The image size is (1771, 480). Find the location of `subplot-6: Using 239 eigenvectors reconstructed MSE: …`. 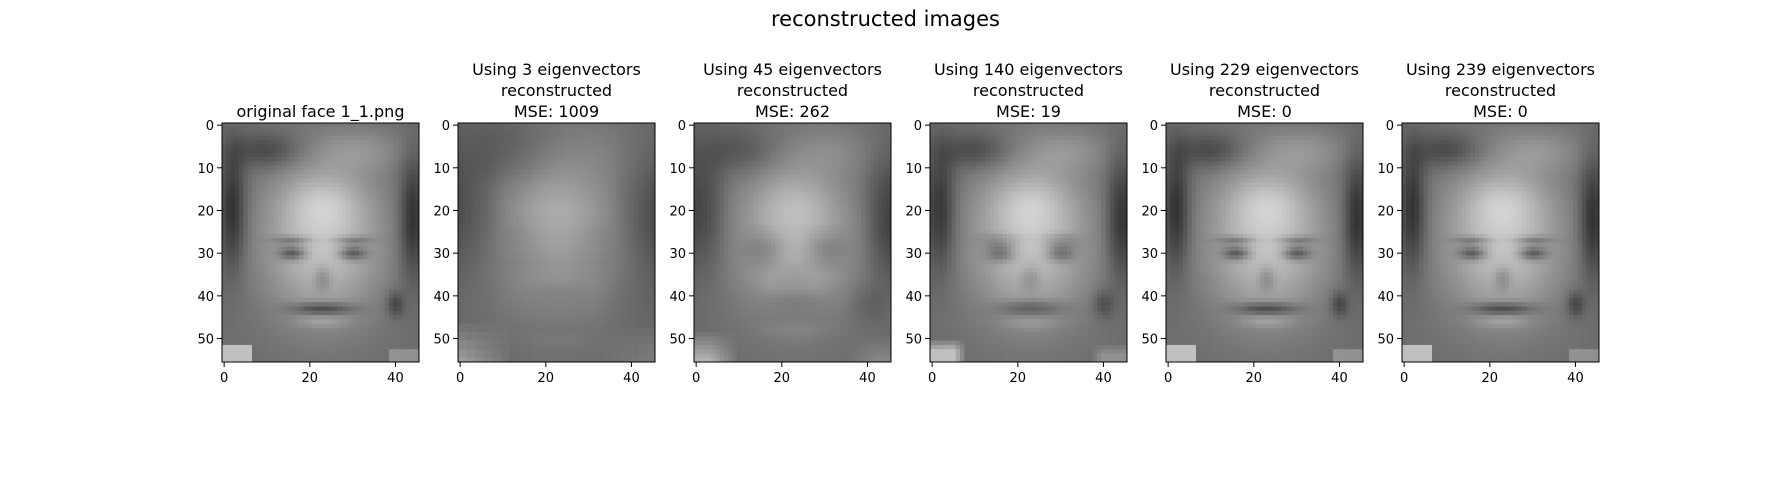

subplot-6: Using 239 eigenvectors reconstructed MSE: … is located at coordinates (1488, 223).